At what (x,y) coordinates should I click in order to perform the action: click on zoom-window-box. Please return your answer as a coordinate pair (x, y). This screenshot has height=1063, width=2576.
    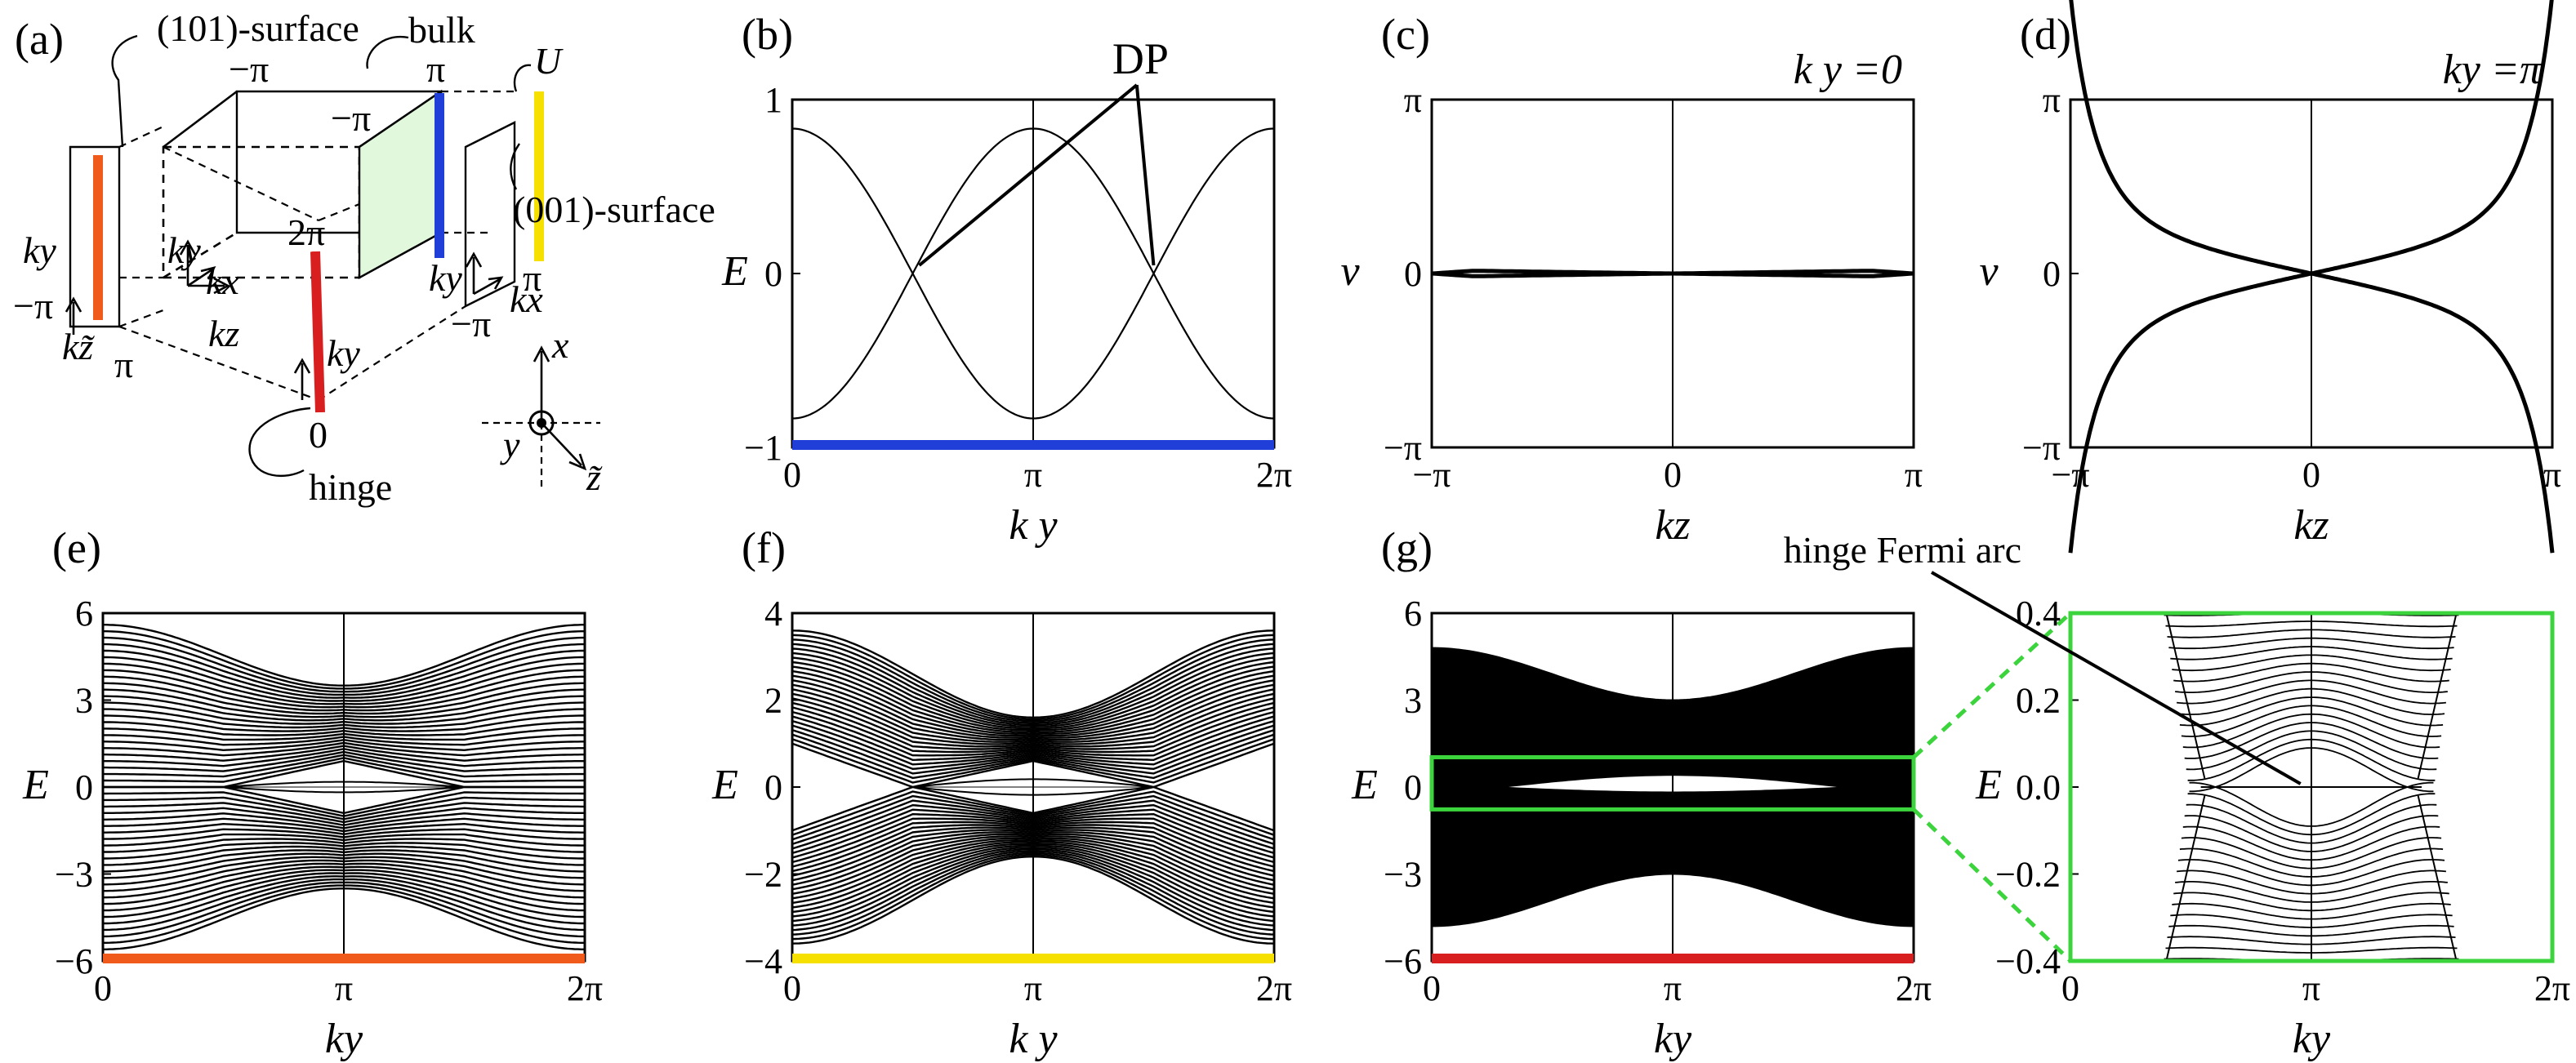
    Looking at the image, I should click on (1672, 783).